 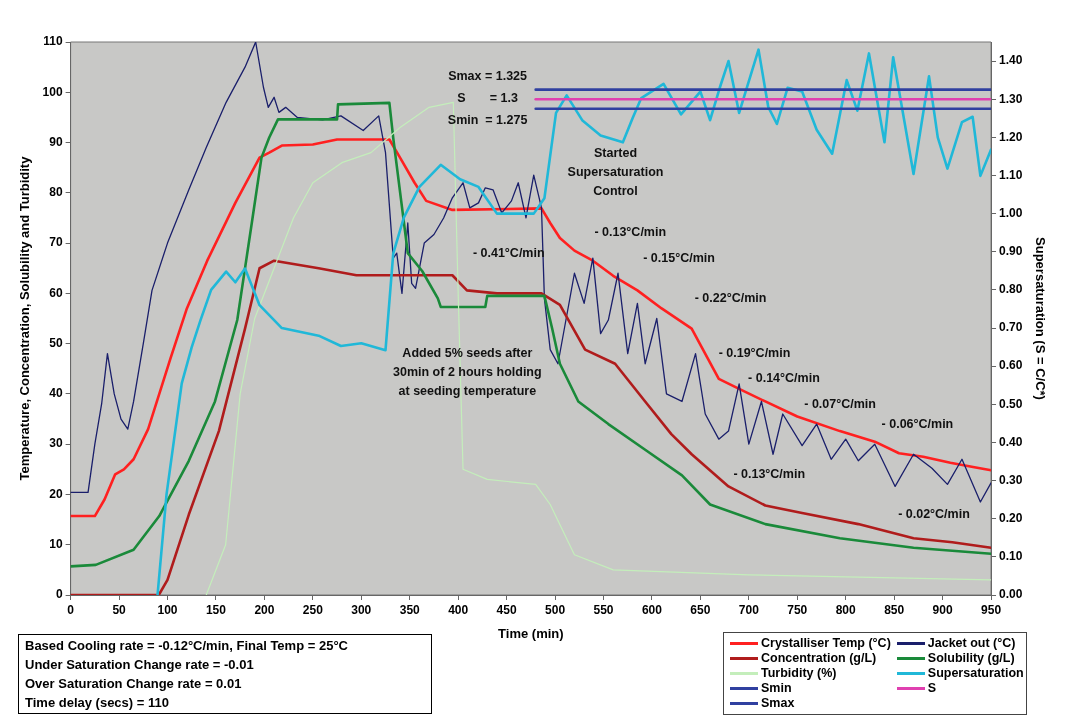 What do you see at coordinates (700, 609) in the screenshot?
I see `x-tick-label: 650` at bounding box center [700, 609].